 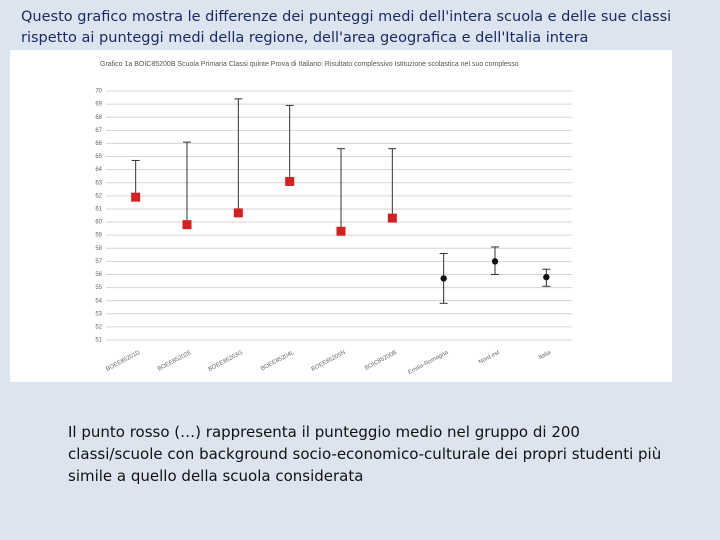 I want to click on x-tick-label: BOEE85203G, so click(x=226, y=361).